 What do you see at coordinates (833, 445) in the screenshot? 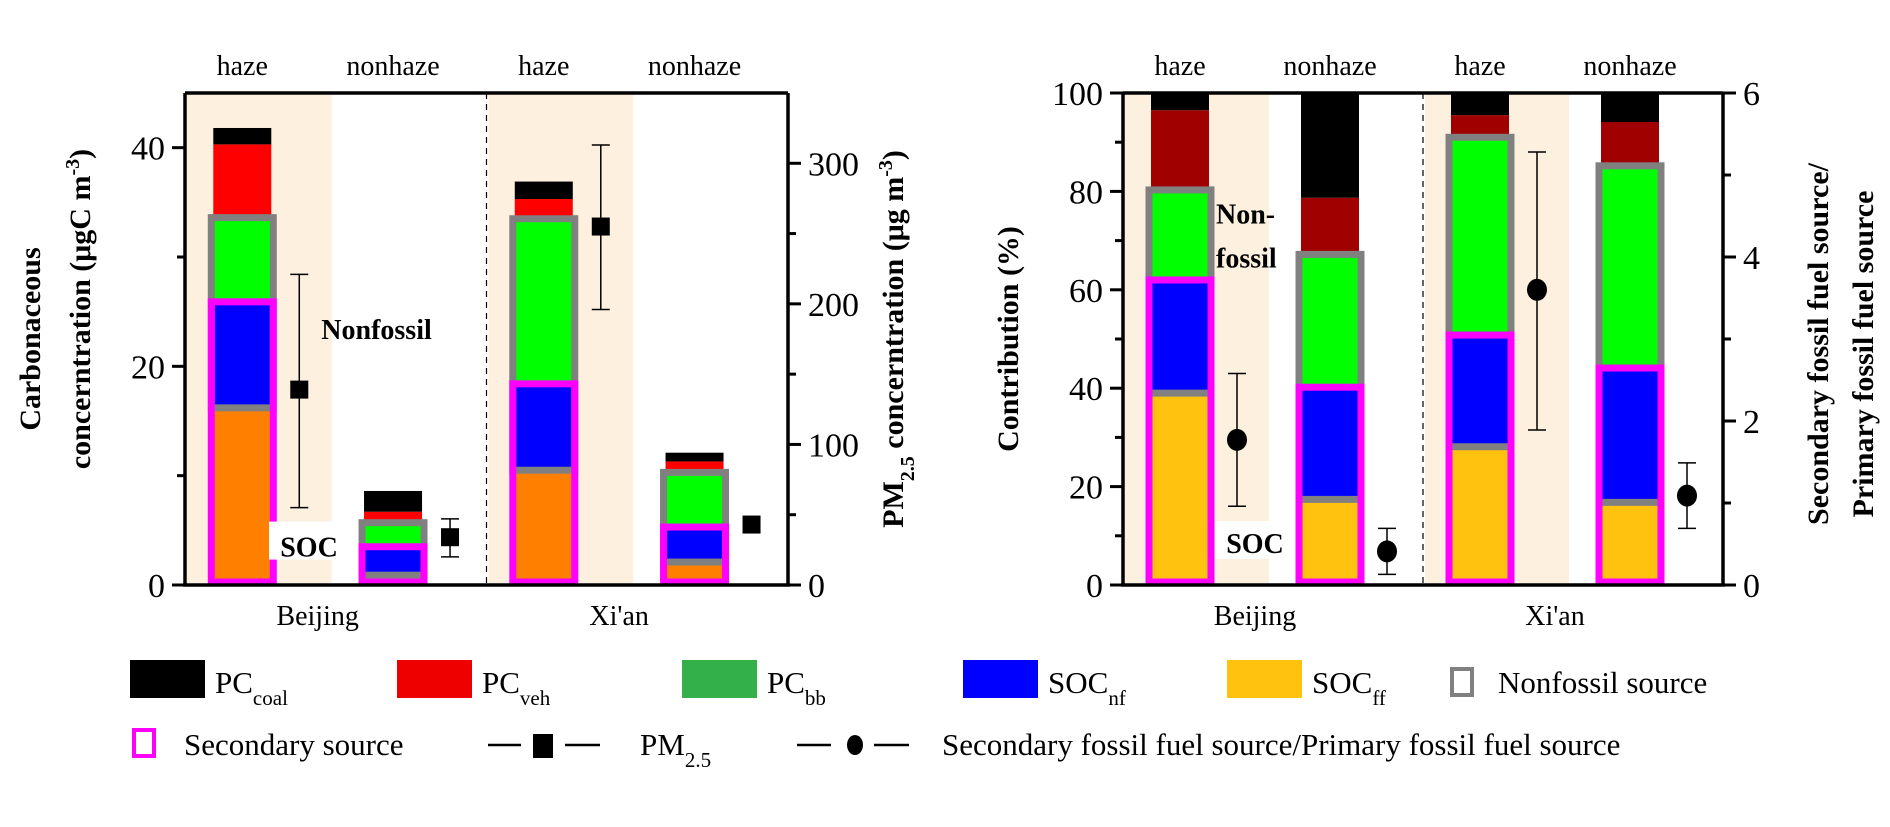
I see `y2-tick-label: 100` at bounding box center [833, 445].